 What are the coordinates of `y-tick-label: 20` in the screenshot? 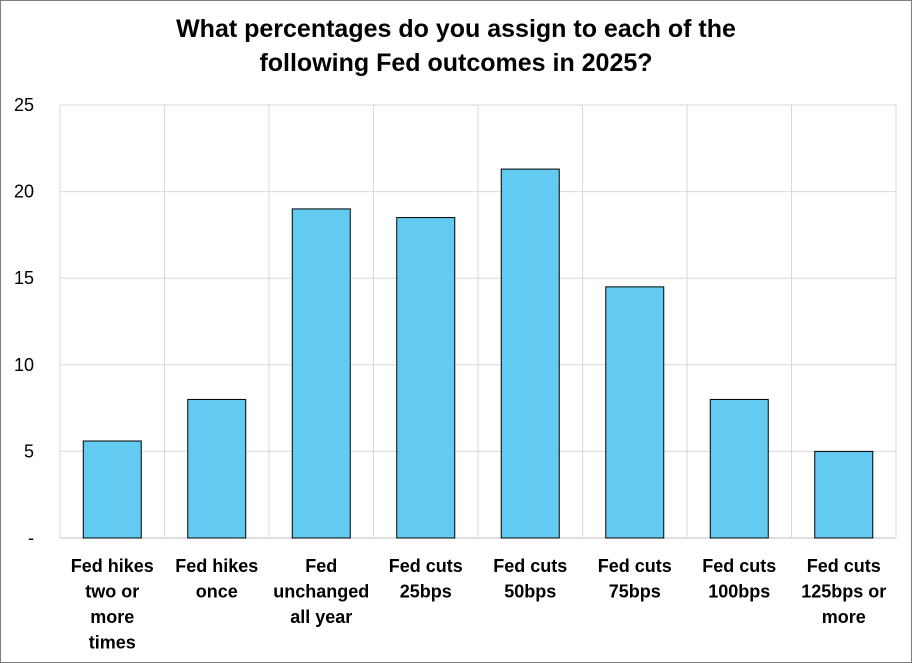 It's located at (24, 192).